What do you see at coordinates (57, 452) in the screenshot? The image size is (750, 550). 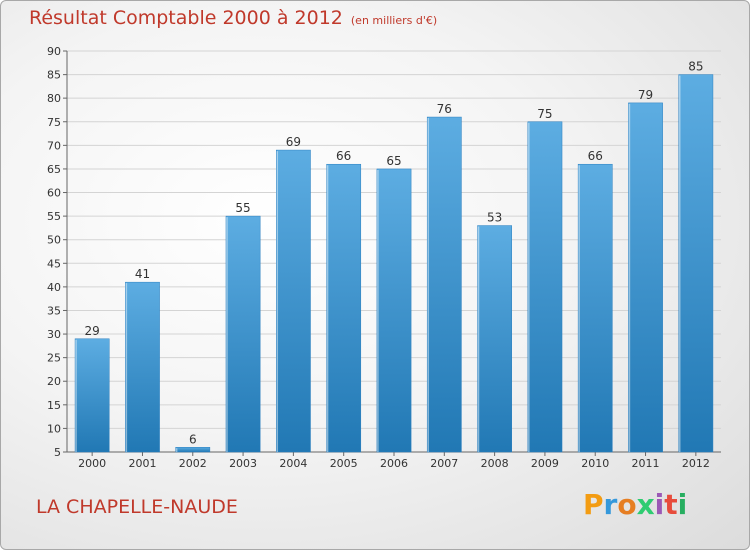 I see `y-tick-label: 5` at bounding box center [57, 452].